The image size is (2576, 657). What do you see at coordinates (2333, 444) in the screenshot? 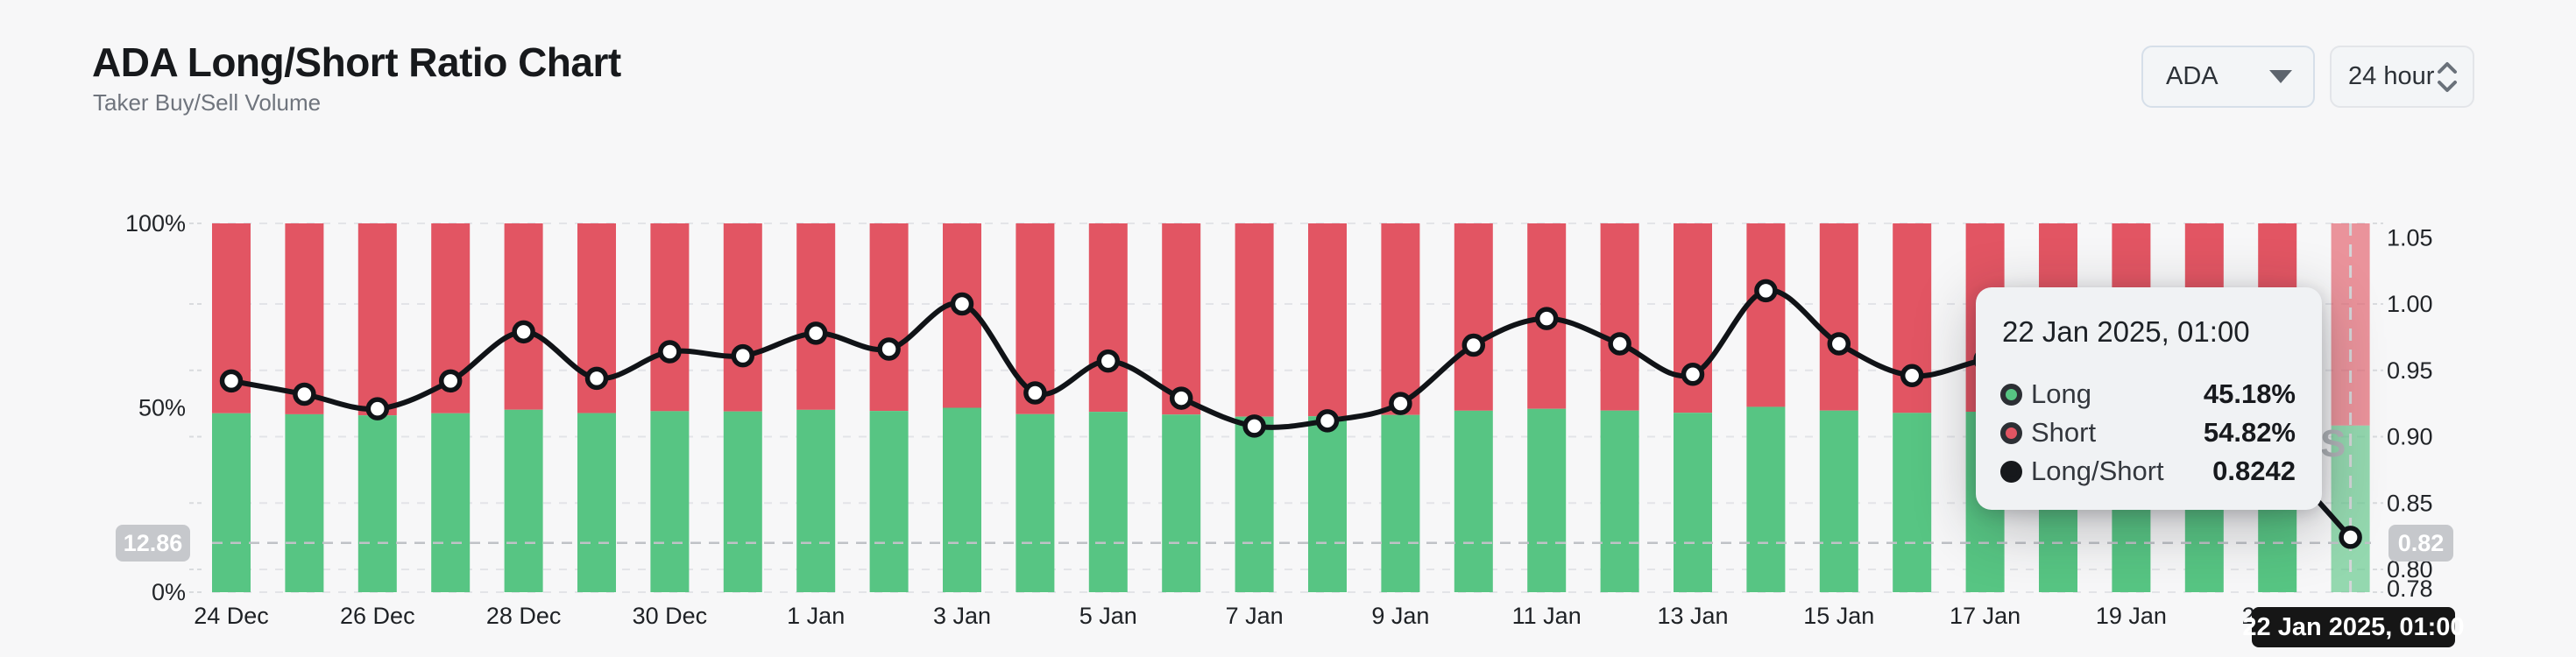
I see `watermark-text: S` at bounding box center [2333, 444].